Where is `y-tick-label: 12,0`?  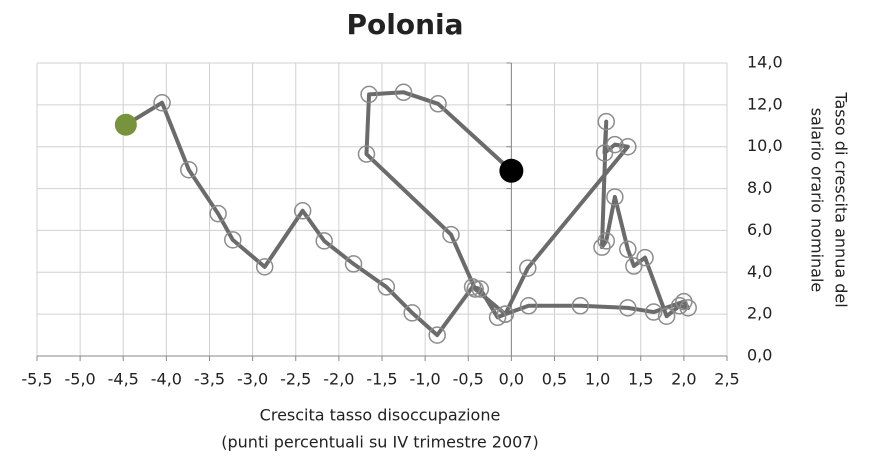 y-tick-label: 12,0 is located at coordinates (765, 103).